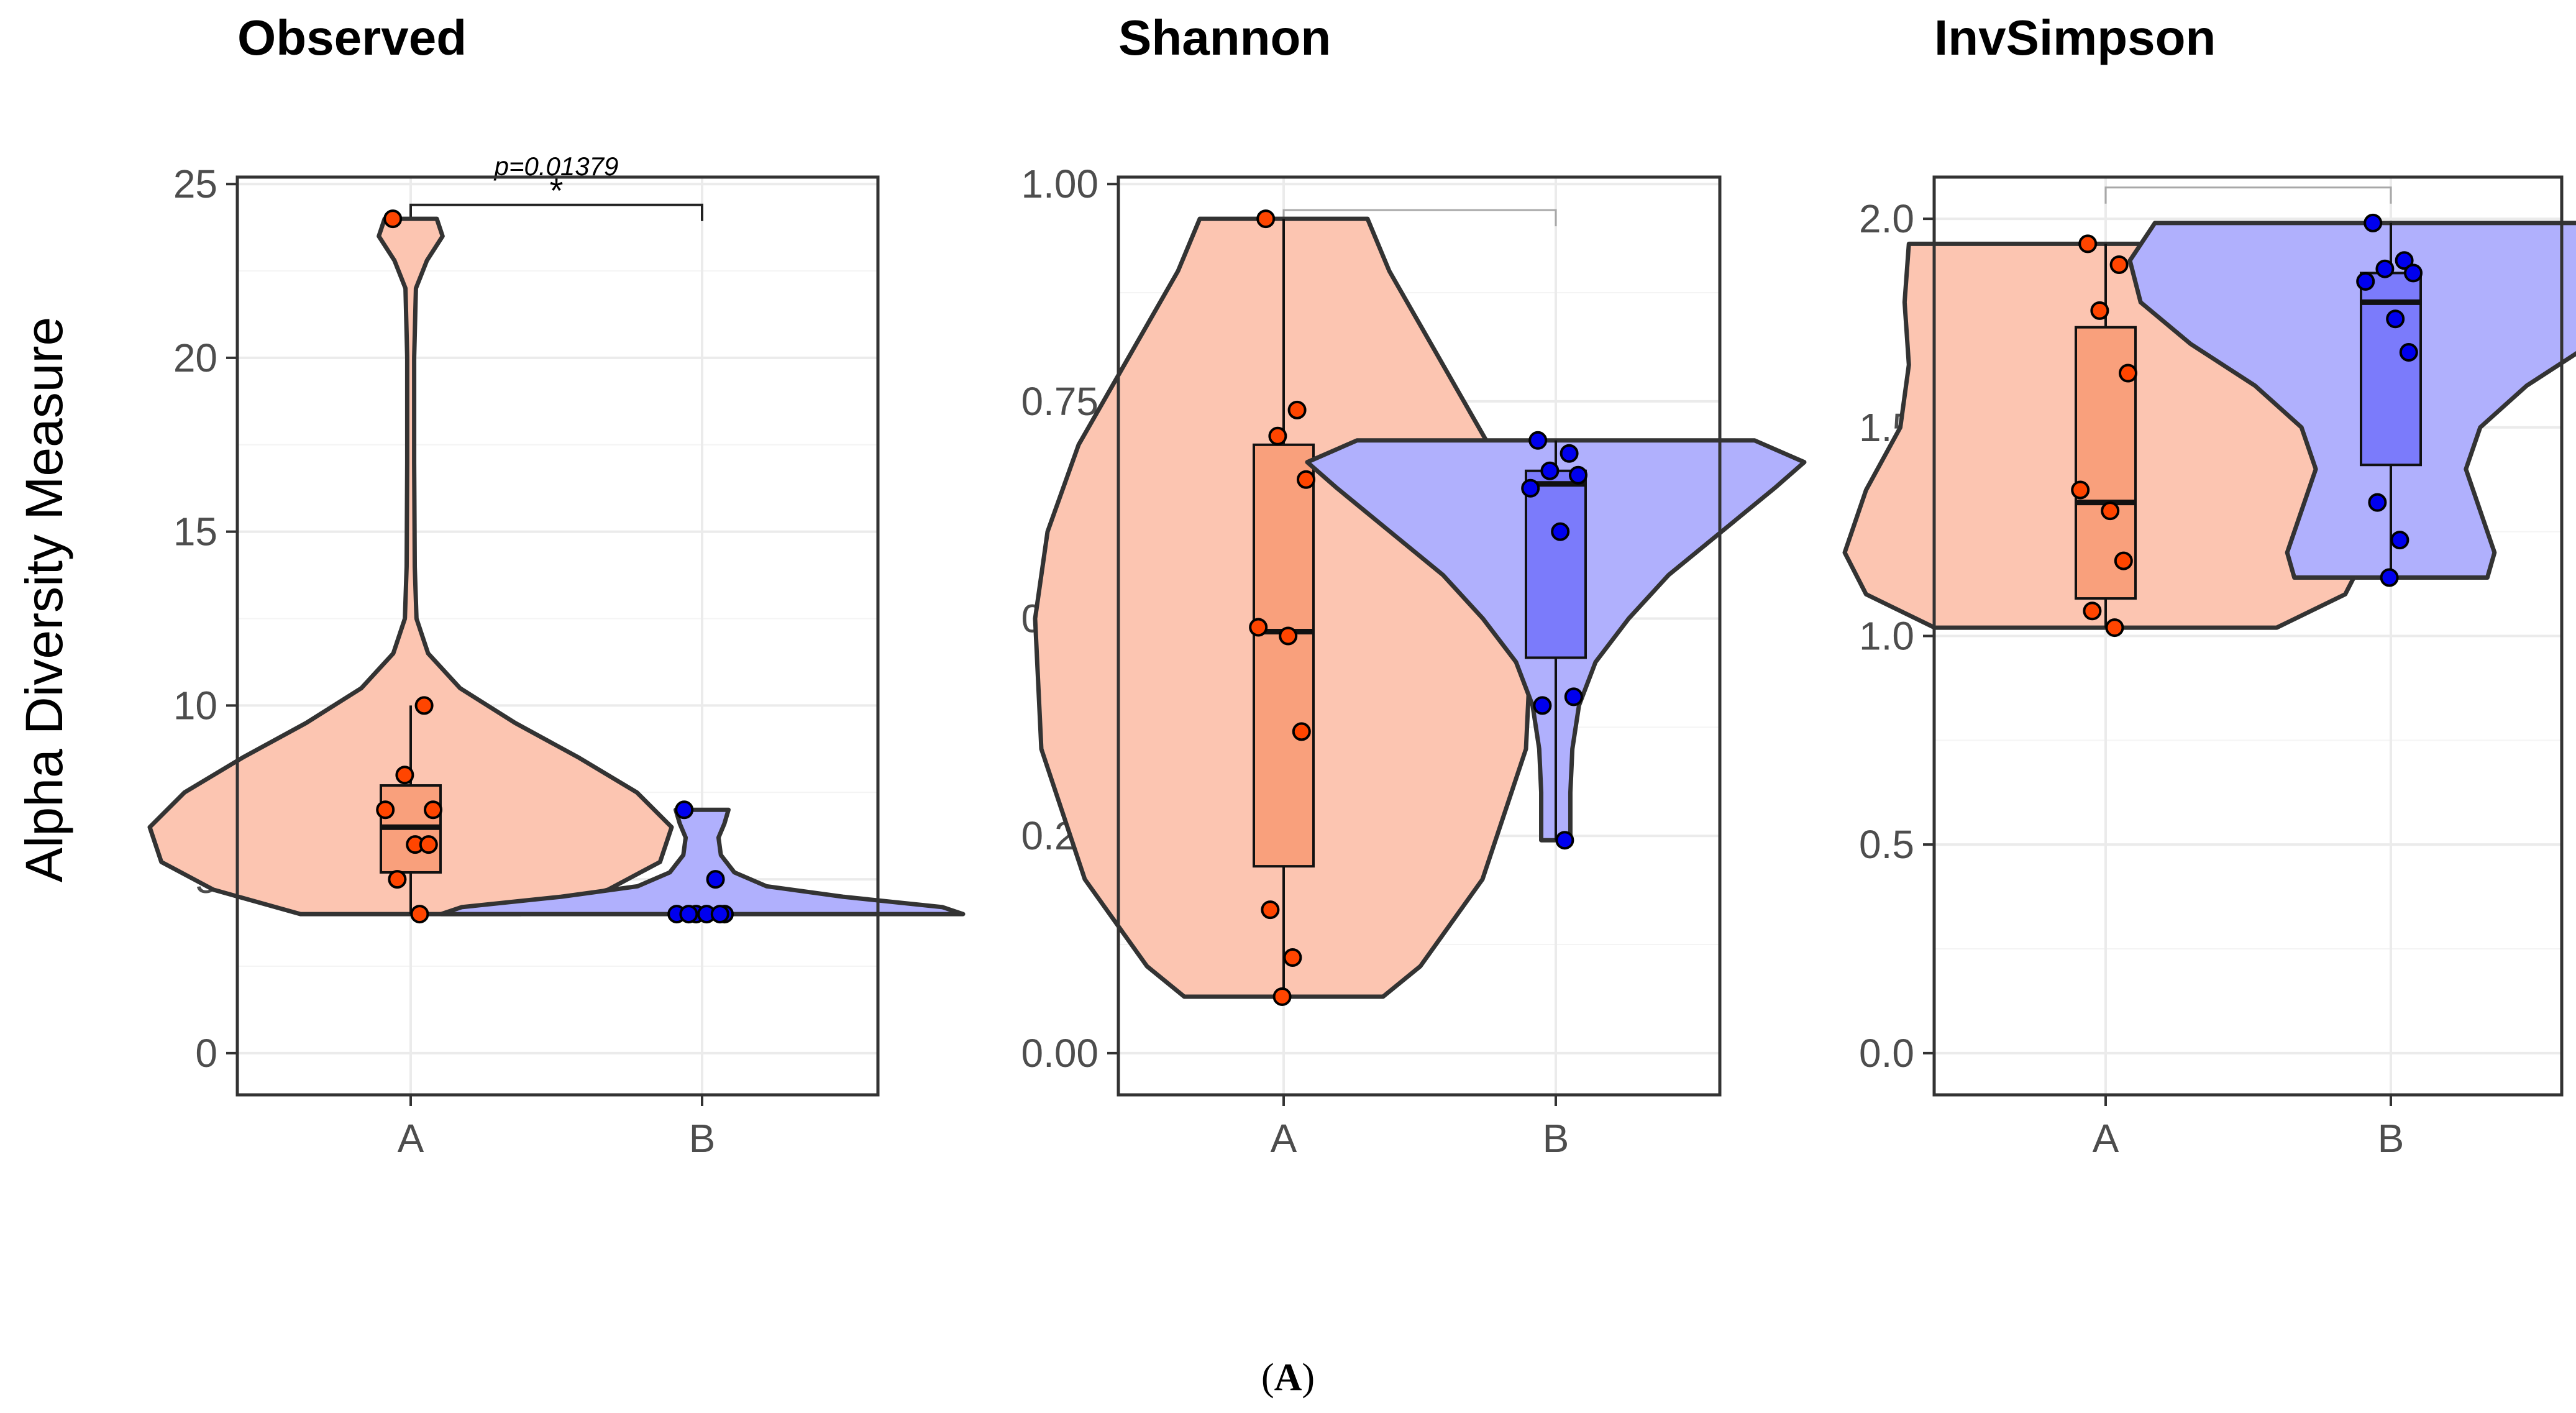  Describe the element at coordinates (1886, 637) in the screenshot. I see `y-tick-label: 1.0` at that location.